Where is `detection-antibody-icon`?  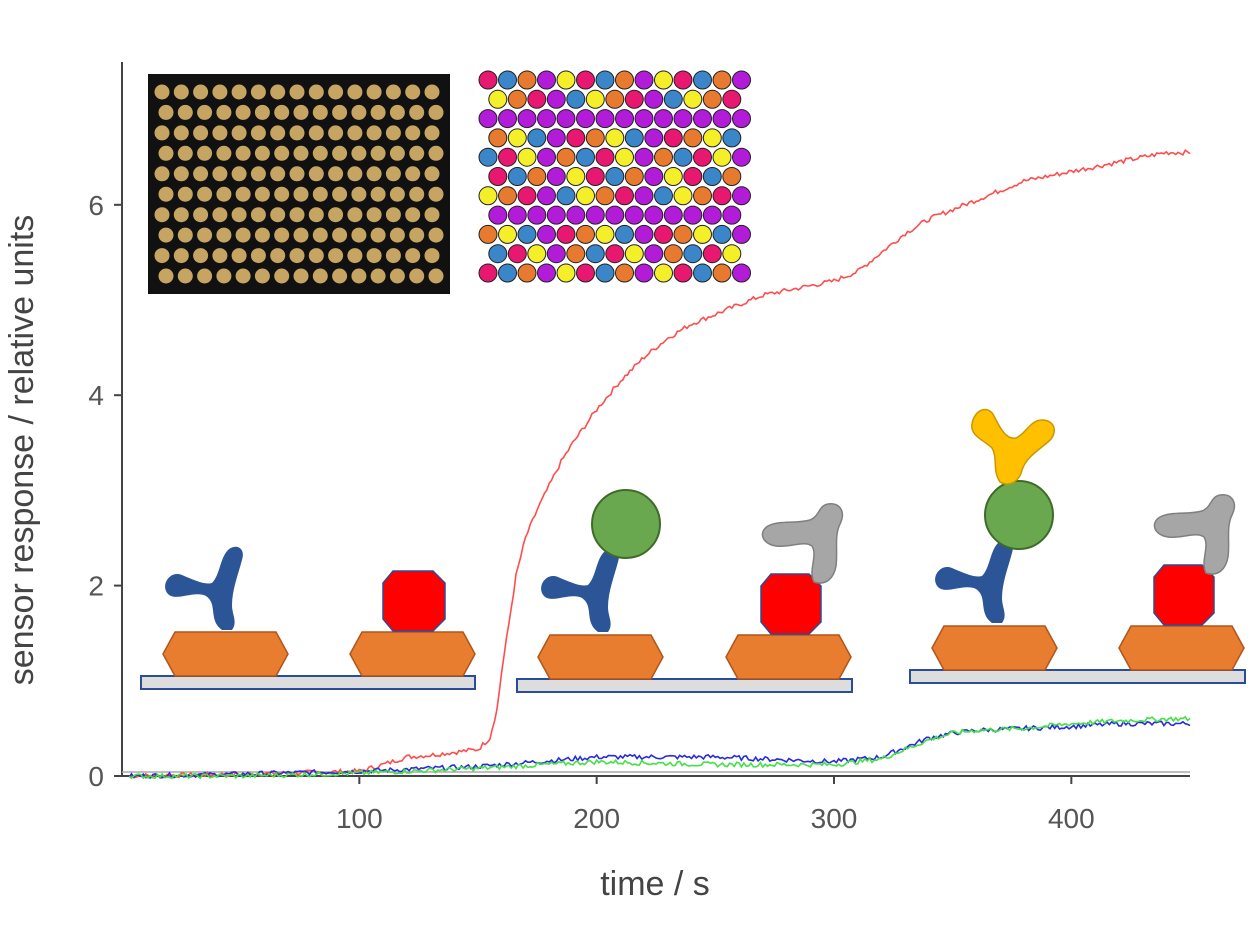
detection-antibody-icon is located at coordinates (1013, 446).